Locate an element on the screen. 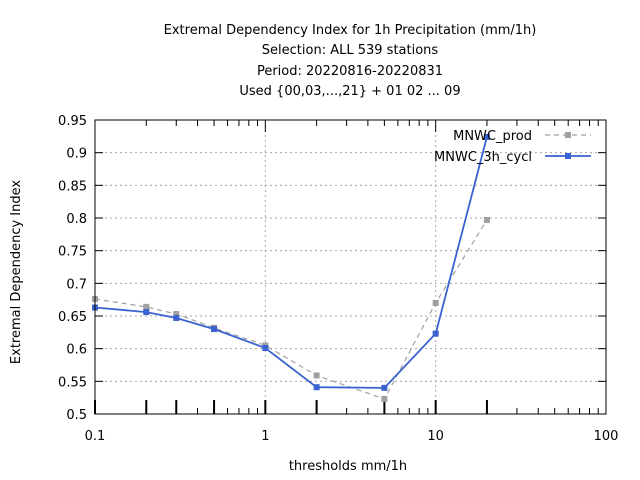  legend: MNWC_prod MNWC_3h_cycl is located at coordinates (512, 147).